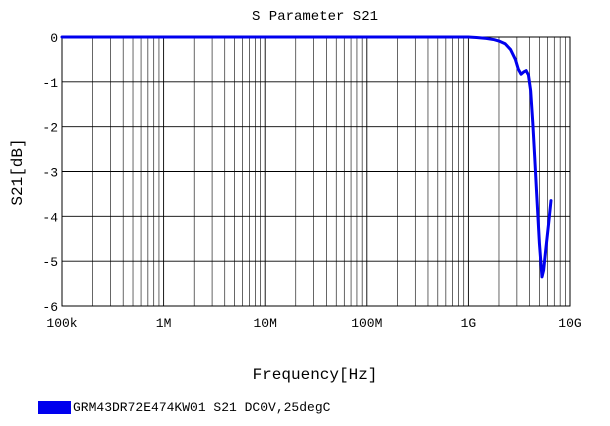 This screenshot has height=426, width=610. Describe the element at coordinates (569, 323) in the screenshot. I see `x-tick-label: 10G` at that location.